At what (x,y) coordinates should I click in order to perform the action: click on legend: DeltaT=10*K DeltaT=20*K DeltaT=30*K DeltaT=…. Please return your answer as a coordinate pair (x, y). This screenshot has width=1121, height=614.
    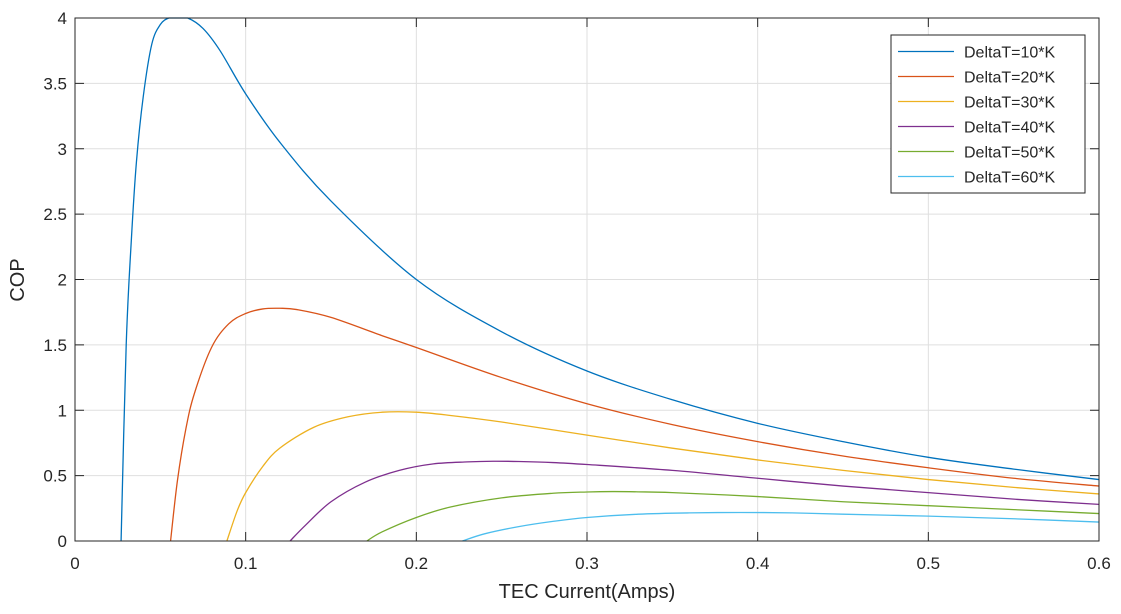
    Looking at the image, I should click on (988, 114).